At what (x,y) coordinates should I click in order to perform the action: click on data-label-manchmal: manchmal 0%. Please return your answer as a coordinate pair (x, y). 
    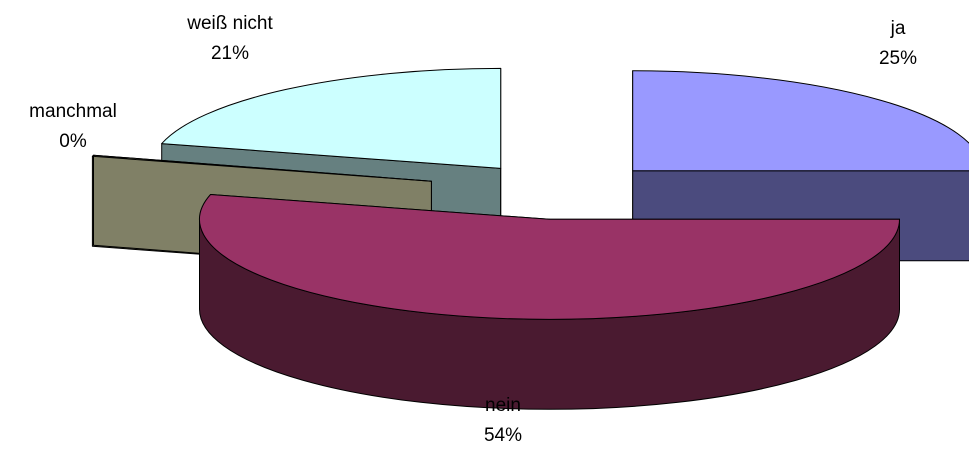
    Looking at the image, I should click on (73, 127).